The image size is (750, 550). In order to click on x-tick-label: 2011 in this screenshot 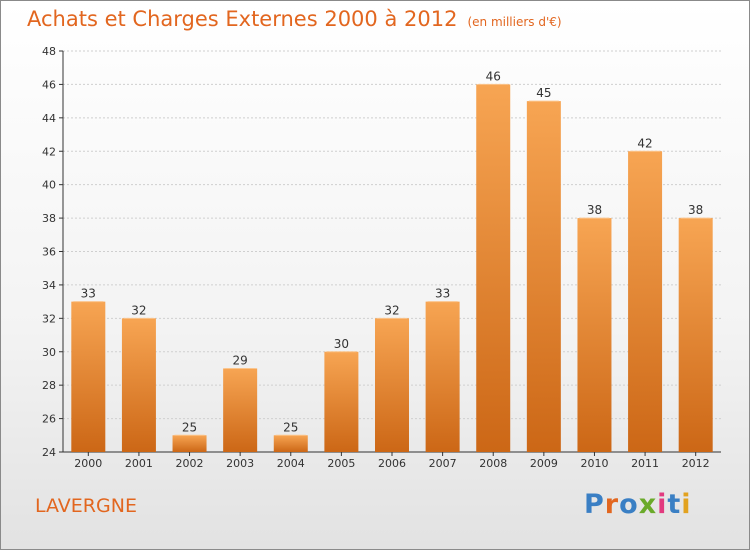, I will do `click(645, 463)`.